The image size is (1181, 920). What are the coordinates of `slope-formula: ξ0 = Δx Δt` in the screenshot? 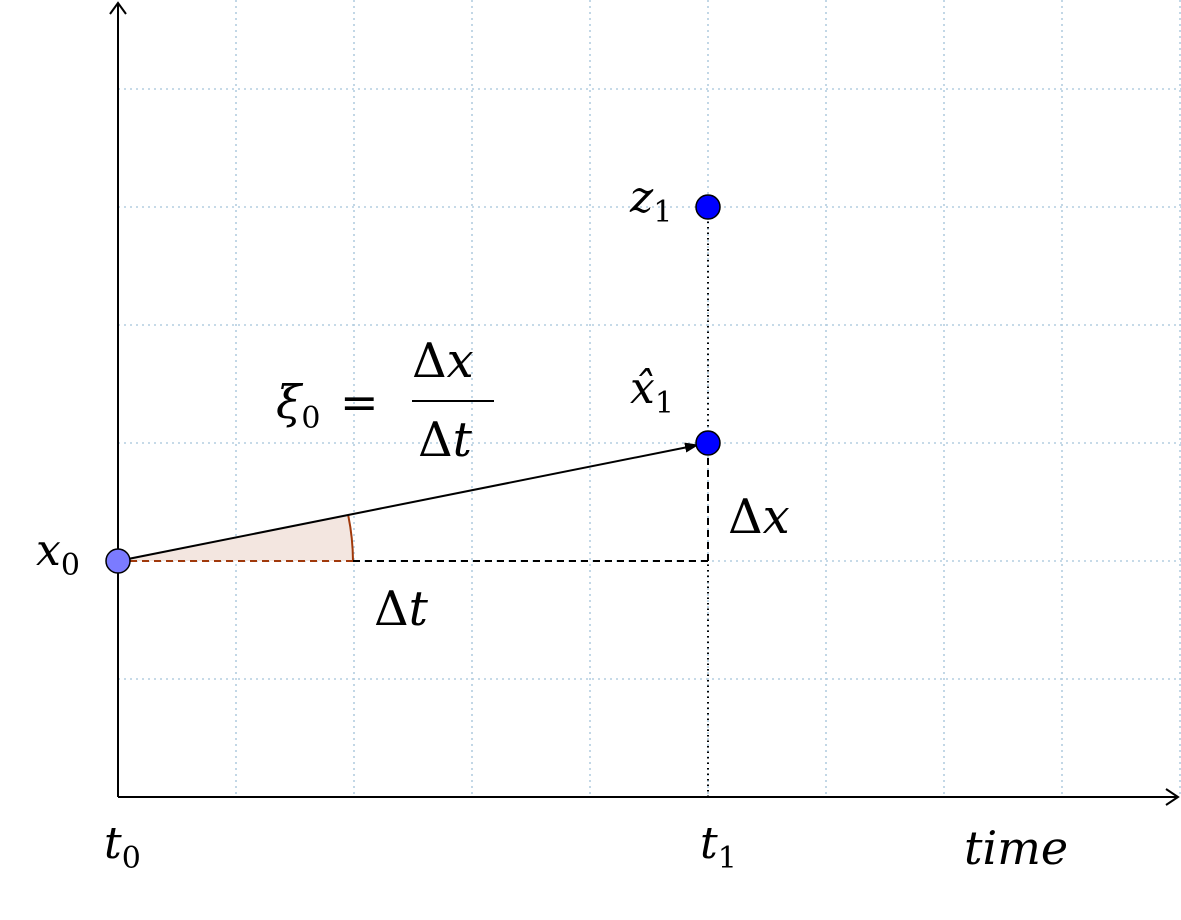 It's located at (385, 400).